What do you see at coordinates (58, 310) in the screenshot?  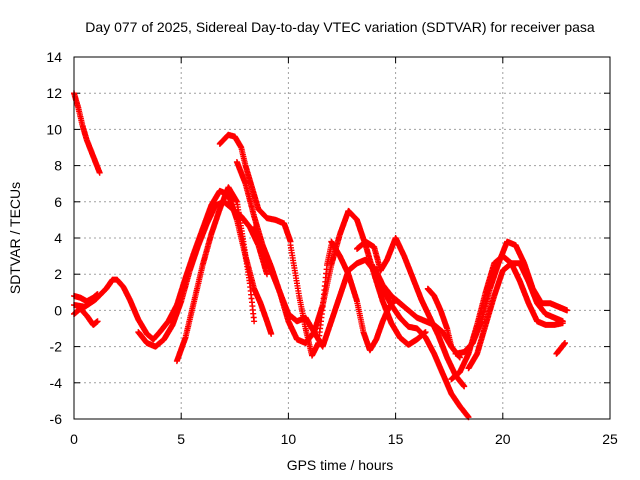 I see `y-tick-label: 0` at bounding box center [58, 310].